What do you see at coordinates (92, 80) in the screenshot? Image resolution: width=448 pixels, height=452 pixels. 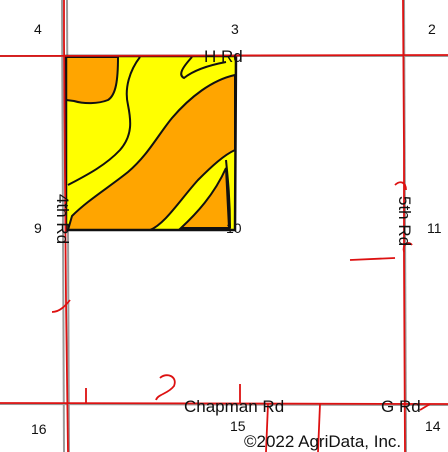 I see `field-zone-dark-nw` at bounding box center [92, 80].